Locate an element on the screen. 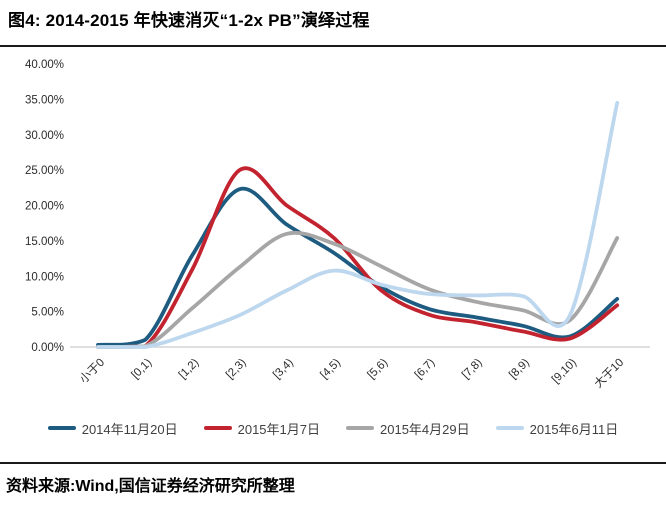  legend-item-series1: 2014年11月20日 is located at coordinates (112, 428).